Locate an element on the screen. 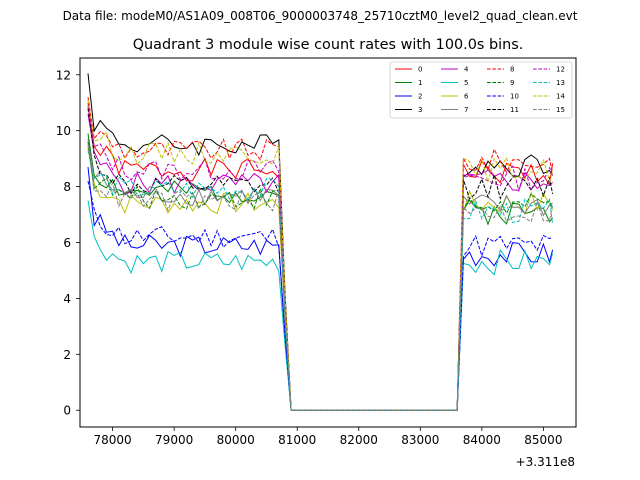  x-tick-label: 80000 is located at coordinates (236, 440).